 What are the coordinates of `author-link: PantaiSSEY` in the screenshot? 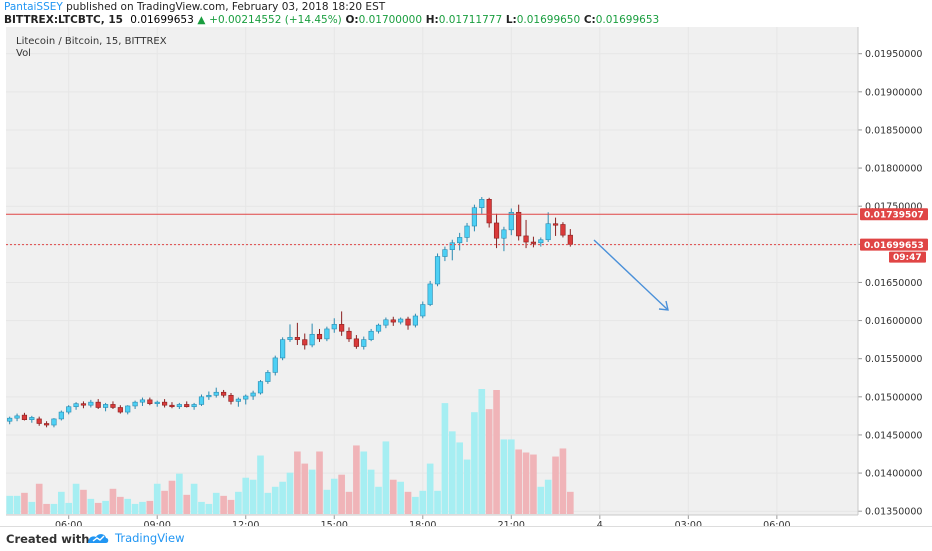 It's located at (33, 7).